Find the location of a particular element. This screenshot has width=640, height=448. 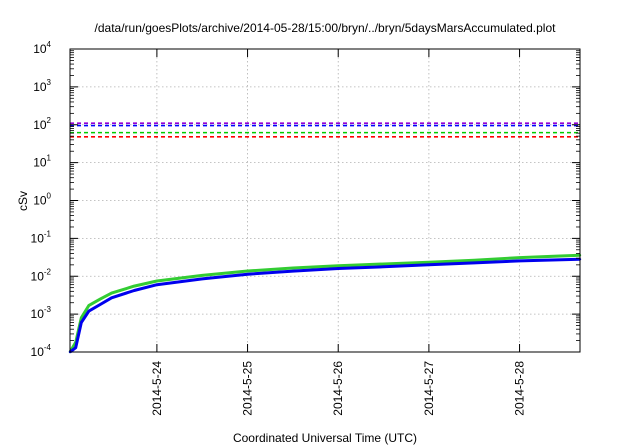

y-tick-label: 10⁰ is located at coordinates (42, 200).